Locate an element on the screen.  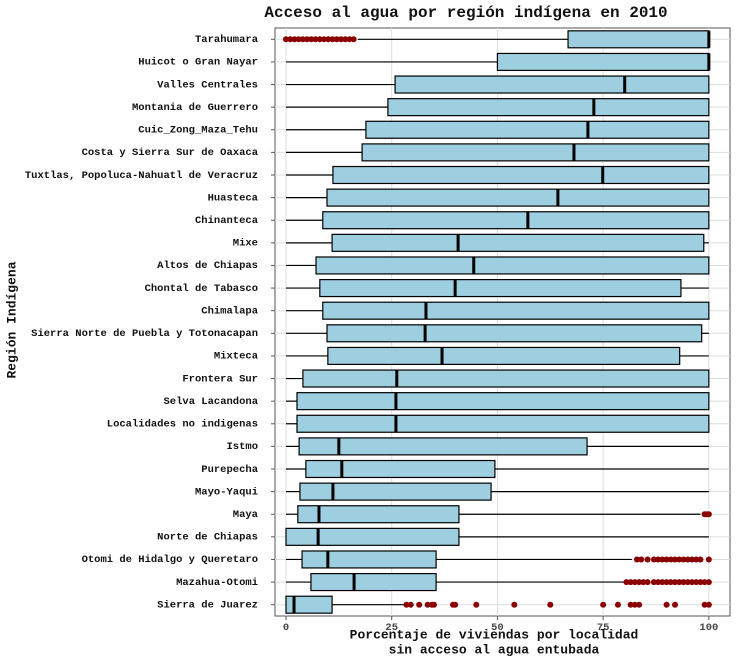
y-tick-label: Valles Centrales is located at coordinates (207, 85).